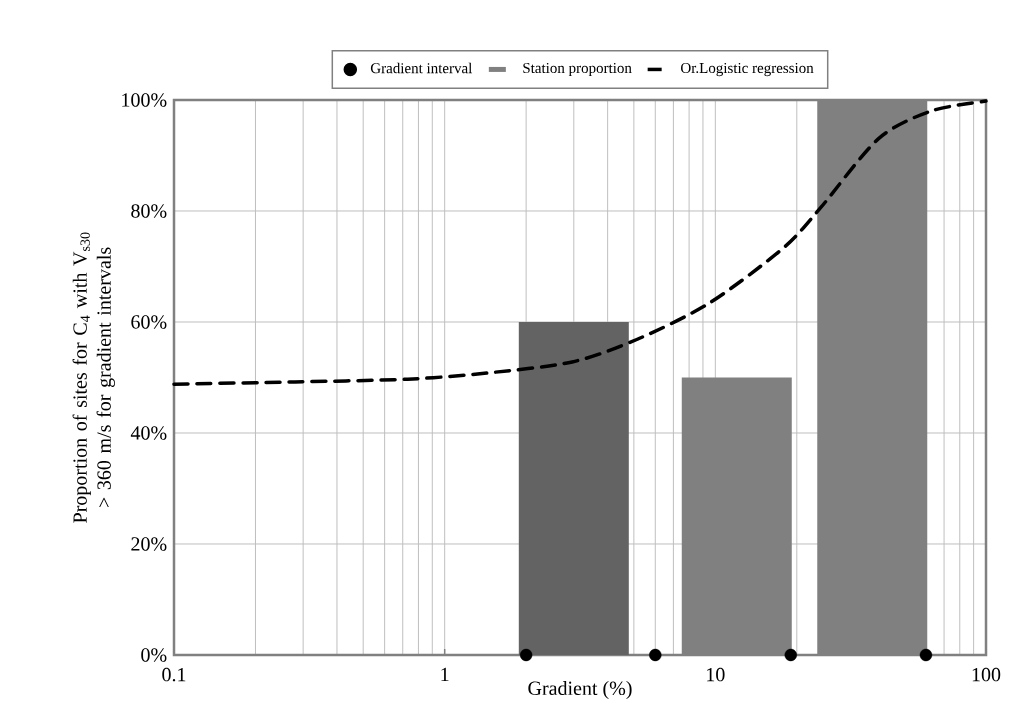 This screenshot has width=1013, height=722. What do you see at coordinates (149, 211) in the screenshot?
I see `y-tick-label: 80%` at bounding box center [149, 211].